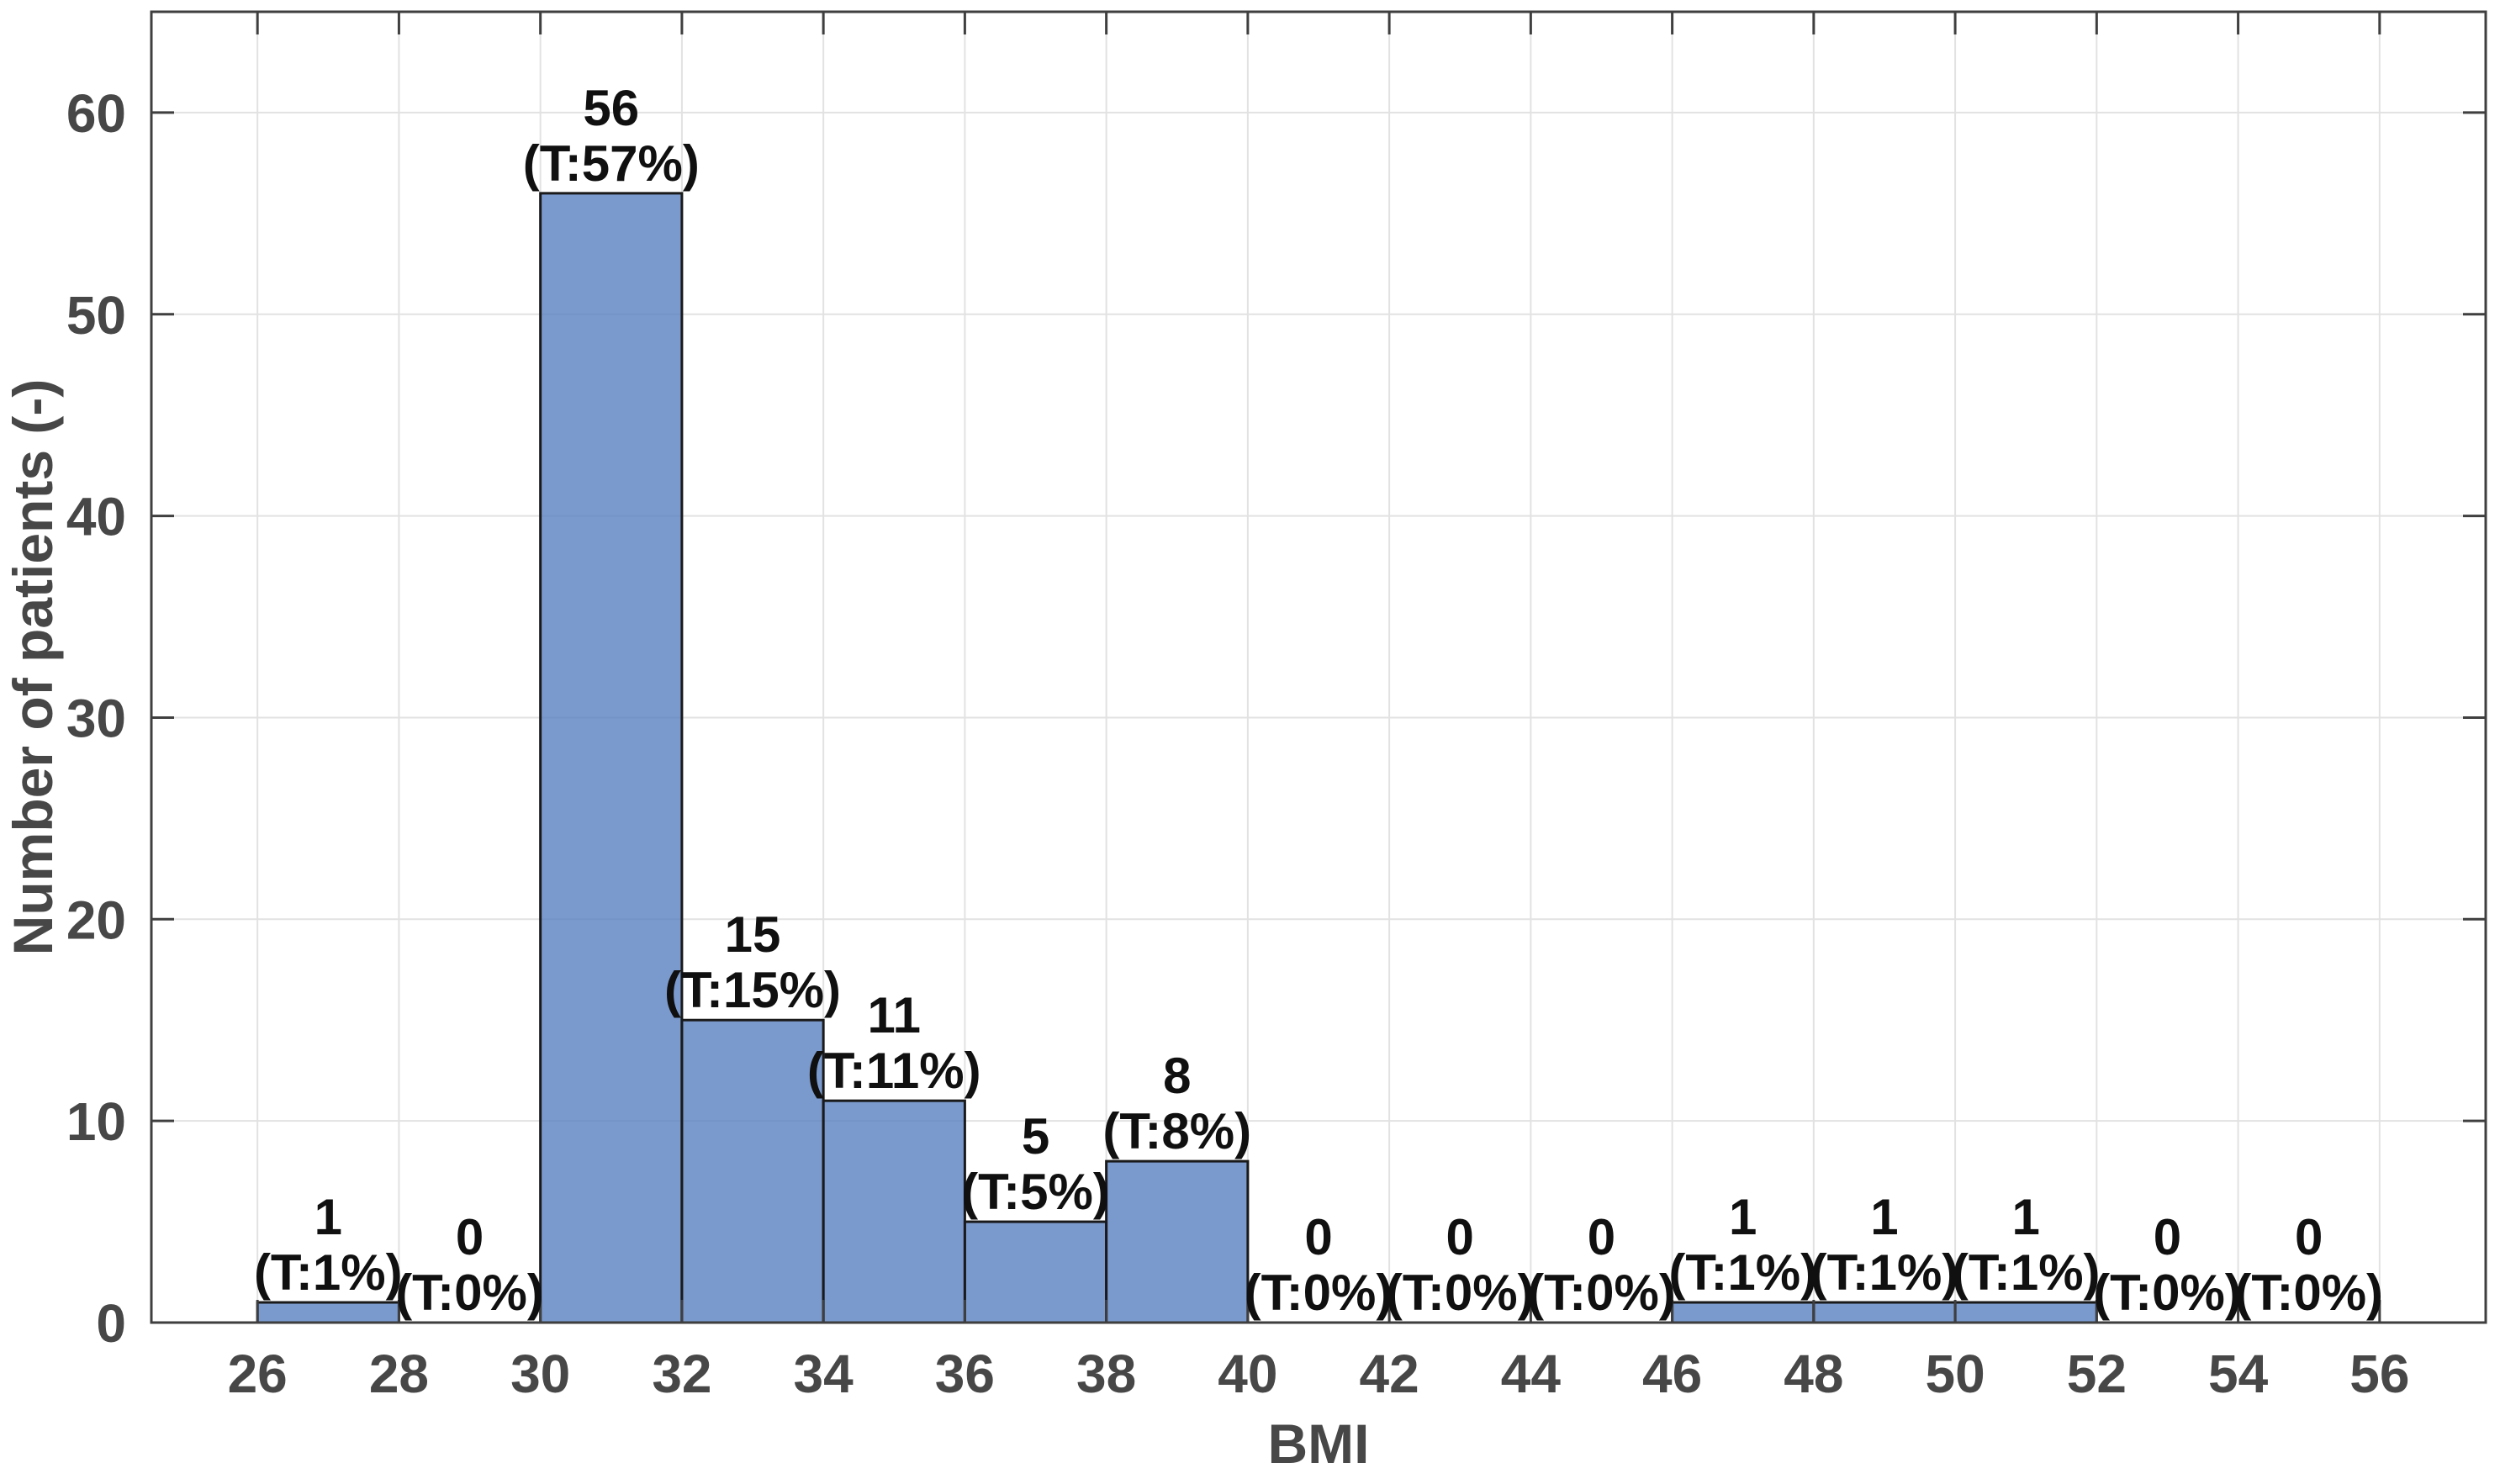 This screenshot has height=1484, width=2500. Describe the element at coordinates (2379, 1374) in the screenshot. I see `x-tick-label: 56` at that location.